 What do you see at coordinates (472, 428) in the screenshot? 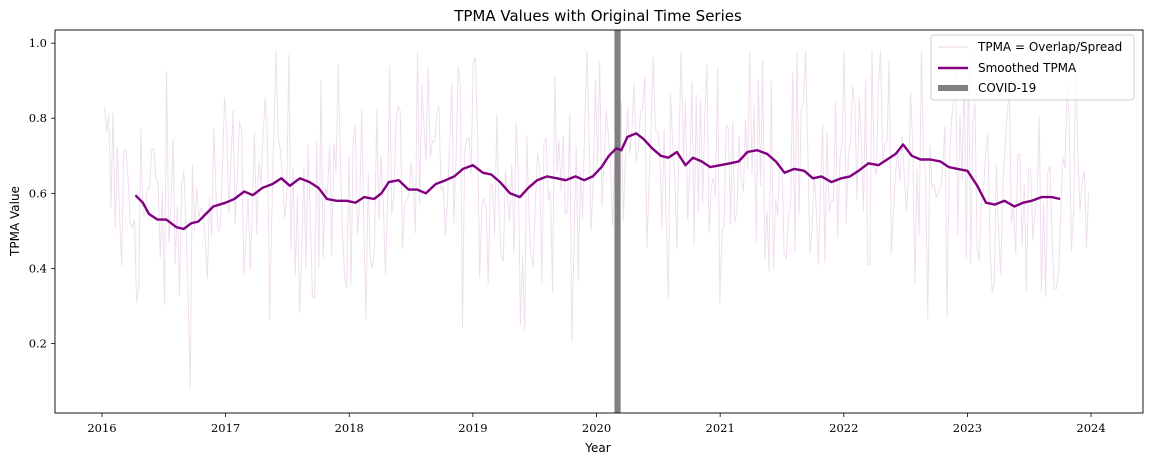
I see `x-tick-label: 2019` at bounding box center [472, 428].